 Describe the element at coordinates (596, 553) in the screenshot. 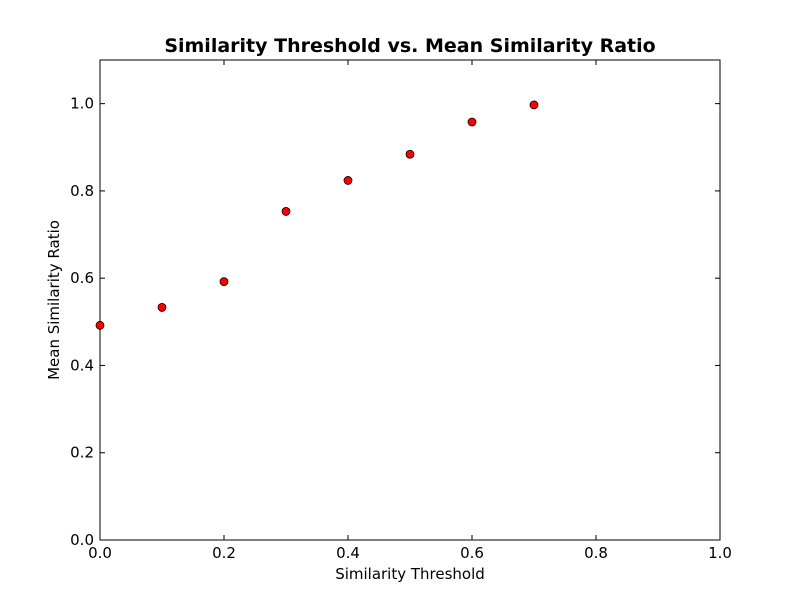

I see `x-tick-label: 0.8` at that location.